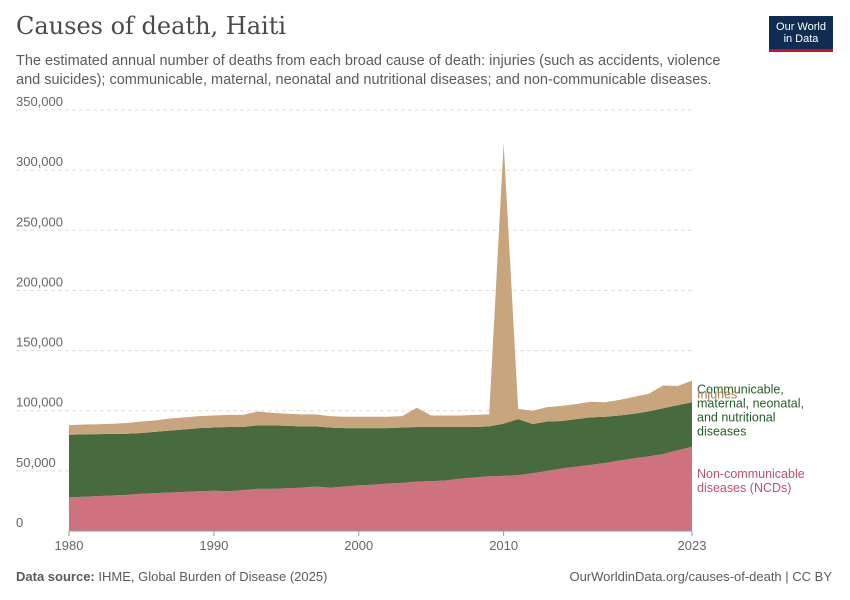 Image resolution: width=850 pixels, height=600 pixels. Describe the element at coordinates (39, 161) in the screenshot. I see `y-tick-label: 300,000` at that location.